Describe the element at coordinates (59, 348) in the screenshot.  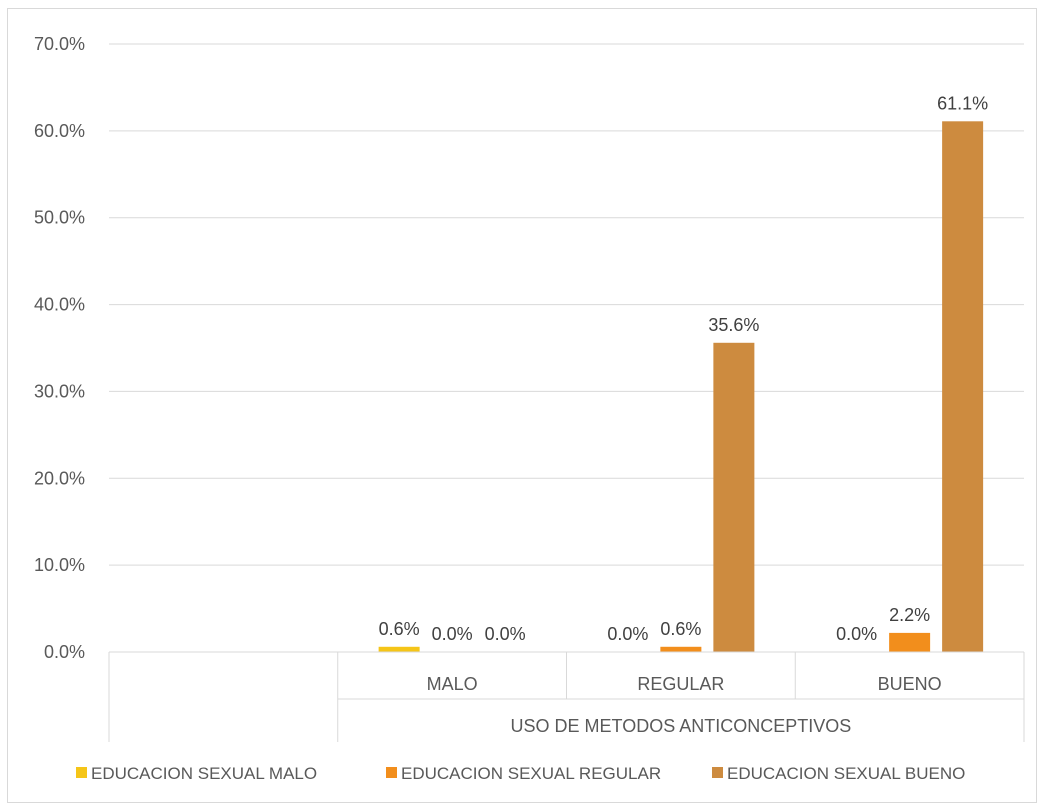
I see `y-axis-ticks: 0.0% 10.0% 20.0% 30.0% 40.0% 50.0% 60.0% 70.0%` at that location.